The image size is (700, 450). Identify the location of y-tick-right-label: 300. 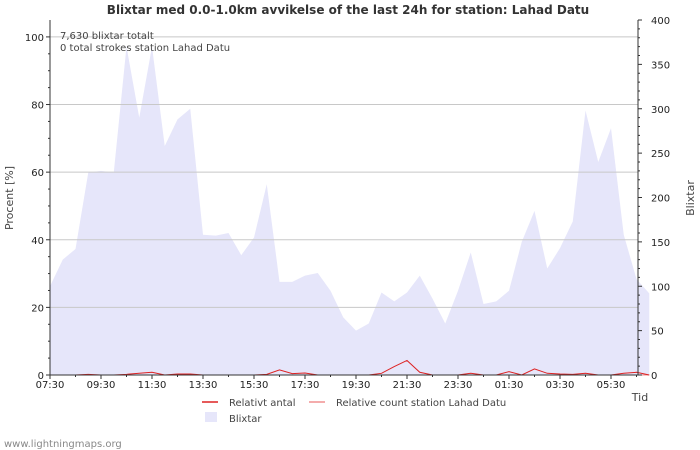
(660, 110).